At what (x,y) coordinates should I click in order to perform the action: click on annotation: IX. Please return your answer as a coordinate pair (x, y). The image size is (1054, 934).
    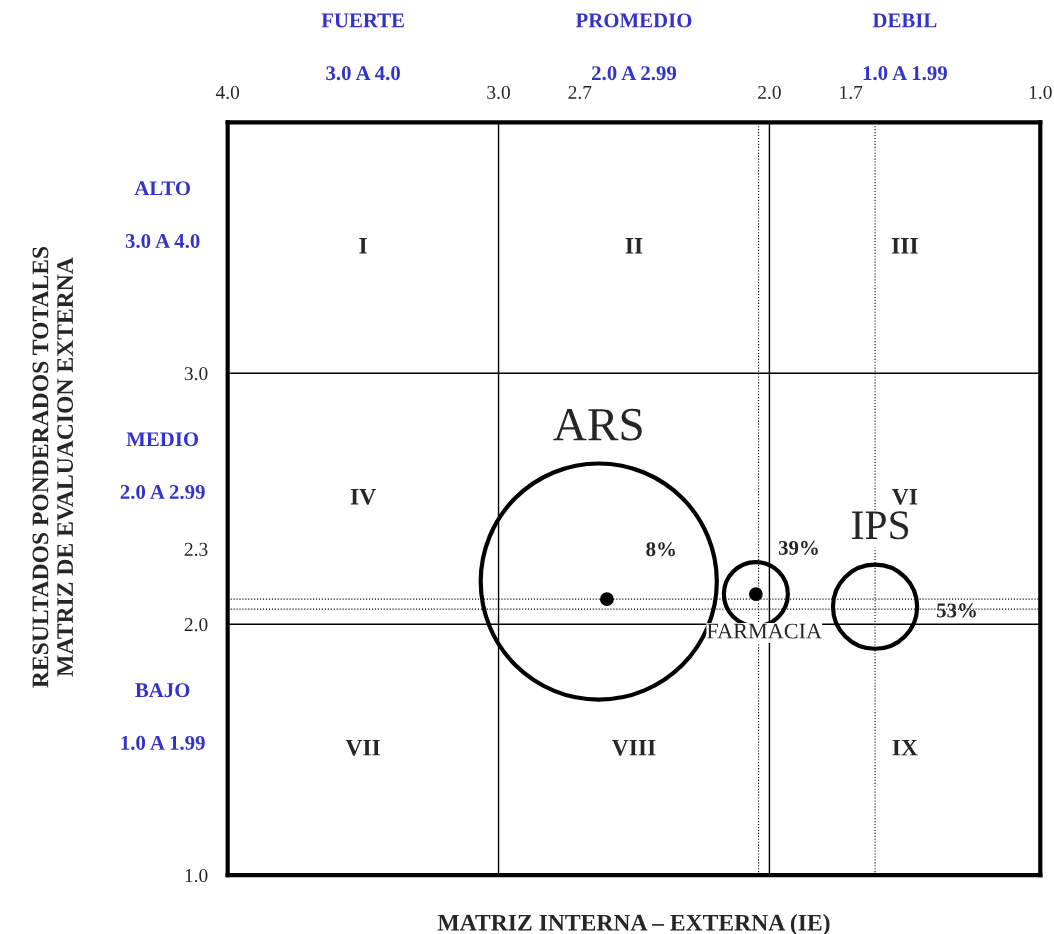
    Looking at the image, I should click on (905, 747).